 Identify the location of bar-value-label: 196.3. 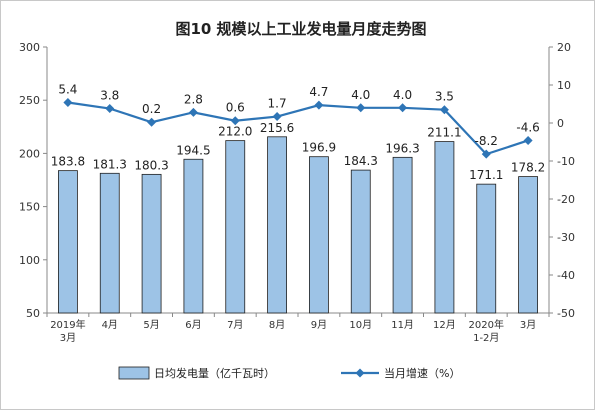
(402, 148).